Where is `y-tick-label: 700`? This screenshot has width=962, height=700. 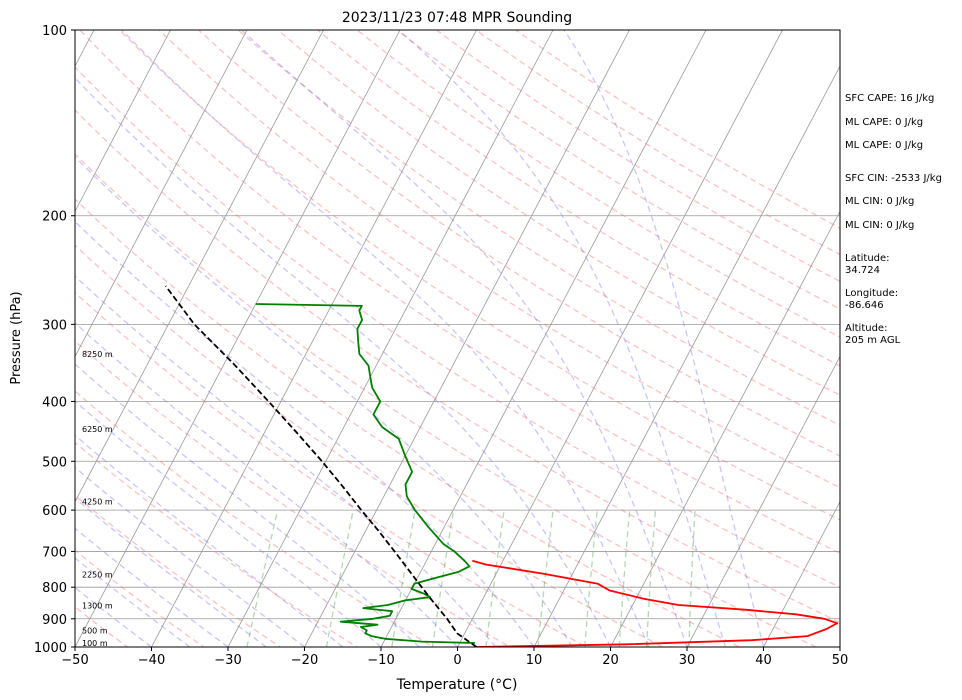 y-tick-label: 700 is located at coordinates (54, 552).